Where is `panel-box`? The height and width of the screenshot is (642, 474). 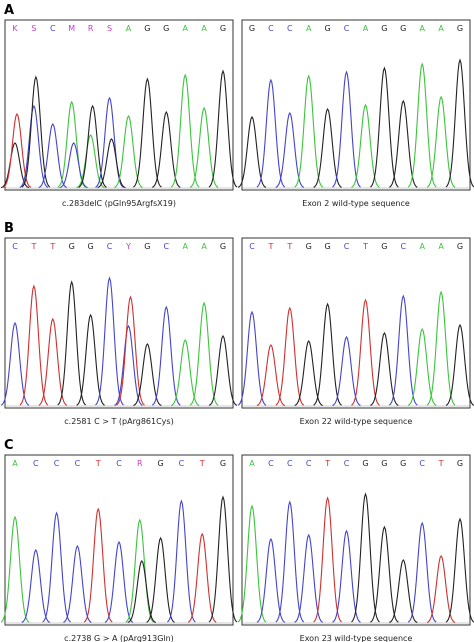 panel-box is located at coordinates (356, 105).